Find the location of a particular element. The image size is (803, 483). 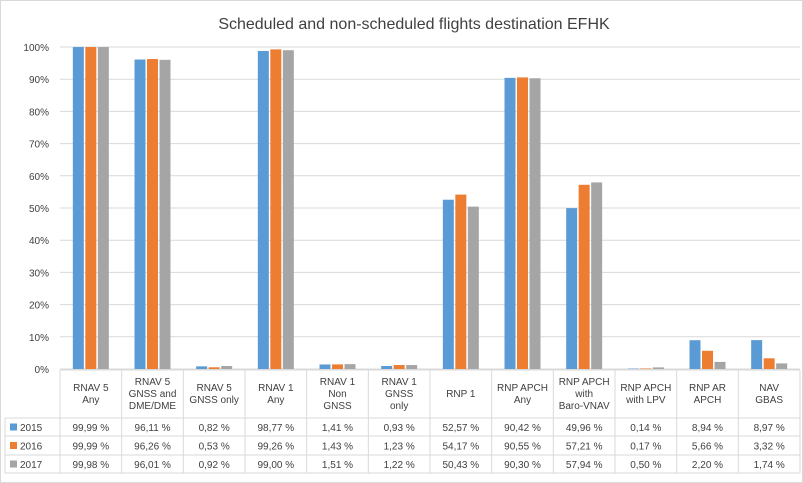

y-tick-label: 90% is located at coordinates (39, 80).